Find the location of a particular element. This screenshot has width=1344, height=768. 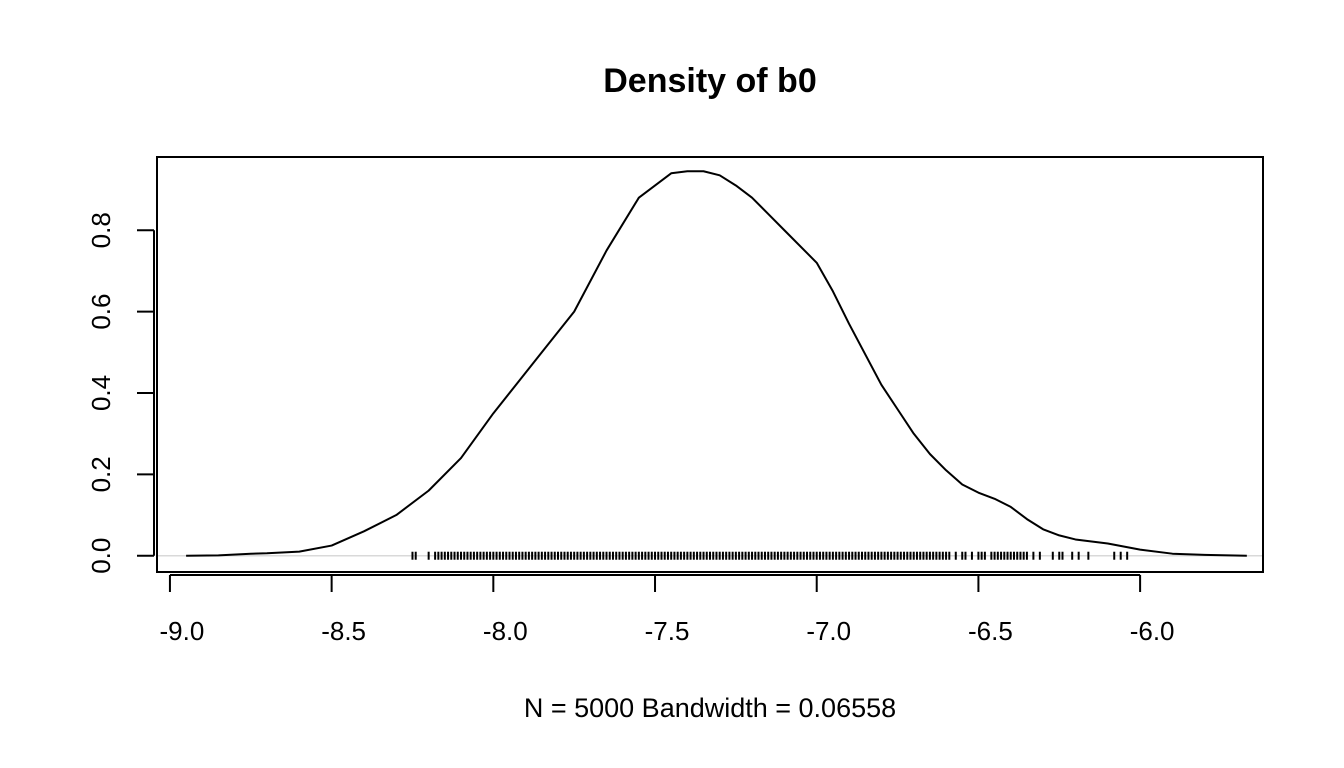

x-tick-label: -8.5 is located at coordinates (343, 631).